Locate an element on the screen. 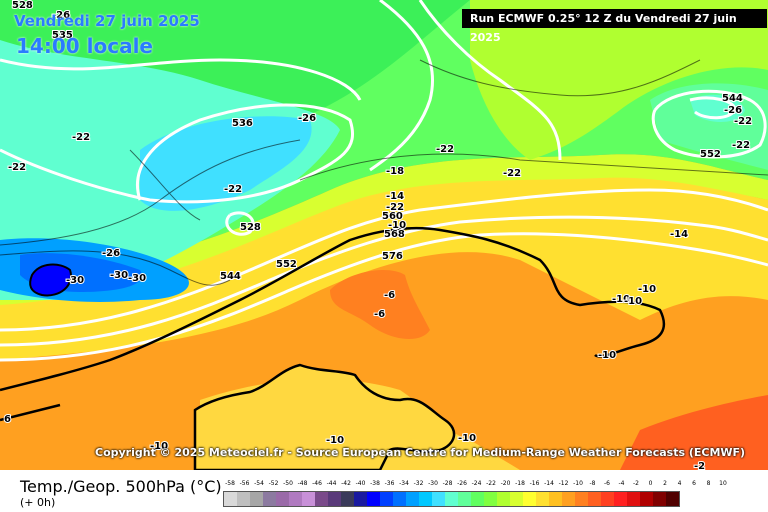 The image size is (768, 512). legend-label: -44 is located at coordinates (331, 483).